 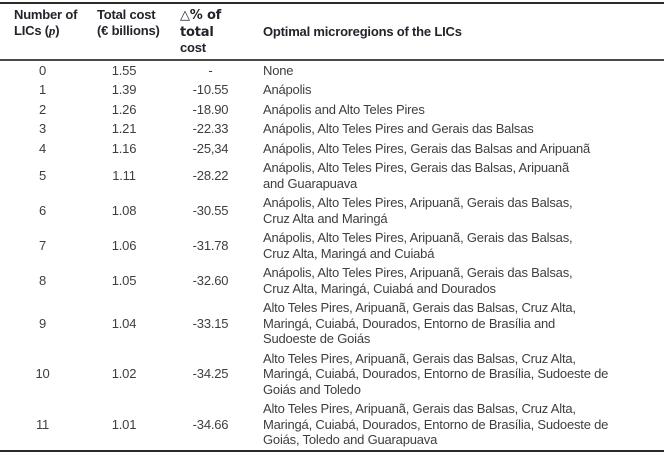 What do you see at coordinates (124, 70) in the screenshot?
I see `cell-total-cost: 1.55` at bounding box center [124, 70].